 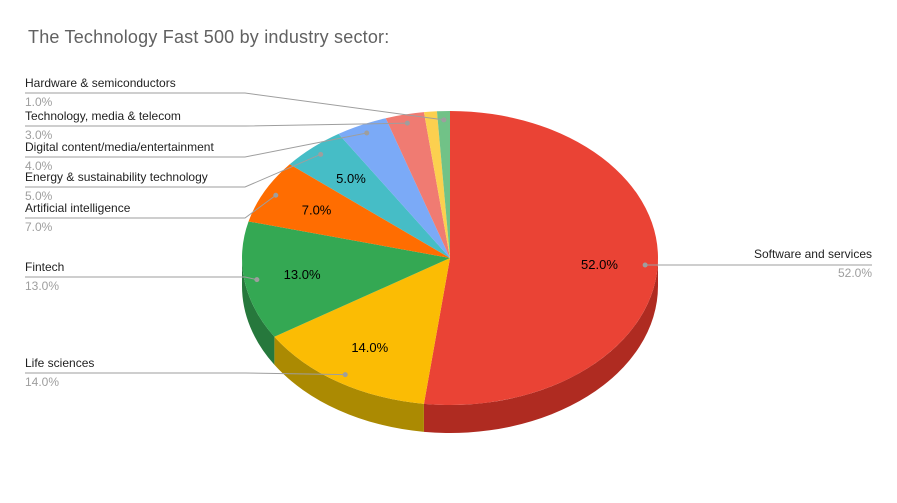 What do you see at coordinates (151, 206) in the screenshot?
I see `callout-line-artificial-intelligence` at bounding box center [151, 206].